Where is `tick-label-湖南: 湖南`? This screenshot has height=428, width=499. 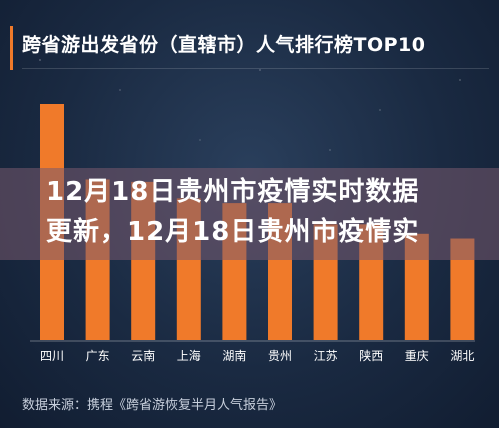 tick-label-湖南: 湖南 is located at coordinates (234, 355).